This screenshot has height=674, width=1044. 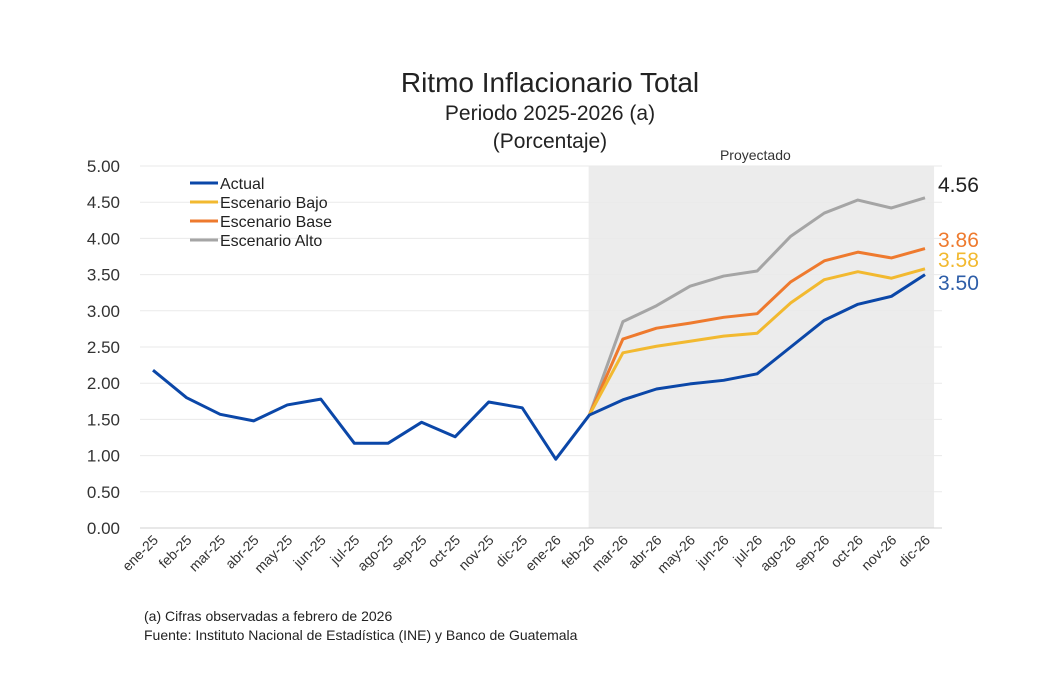 What do you see at coordinates (207, 553) in the screenshot?
I see `x-tick-label: mar-25` at bounding box center [207, 553].